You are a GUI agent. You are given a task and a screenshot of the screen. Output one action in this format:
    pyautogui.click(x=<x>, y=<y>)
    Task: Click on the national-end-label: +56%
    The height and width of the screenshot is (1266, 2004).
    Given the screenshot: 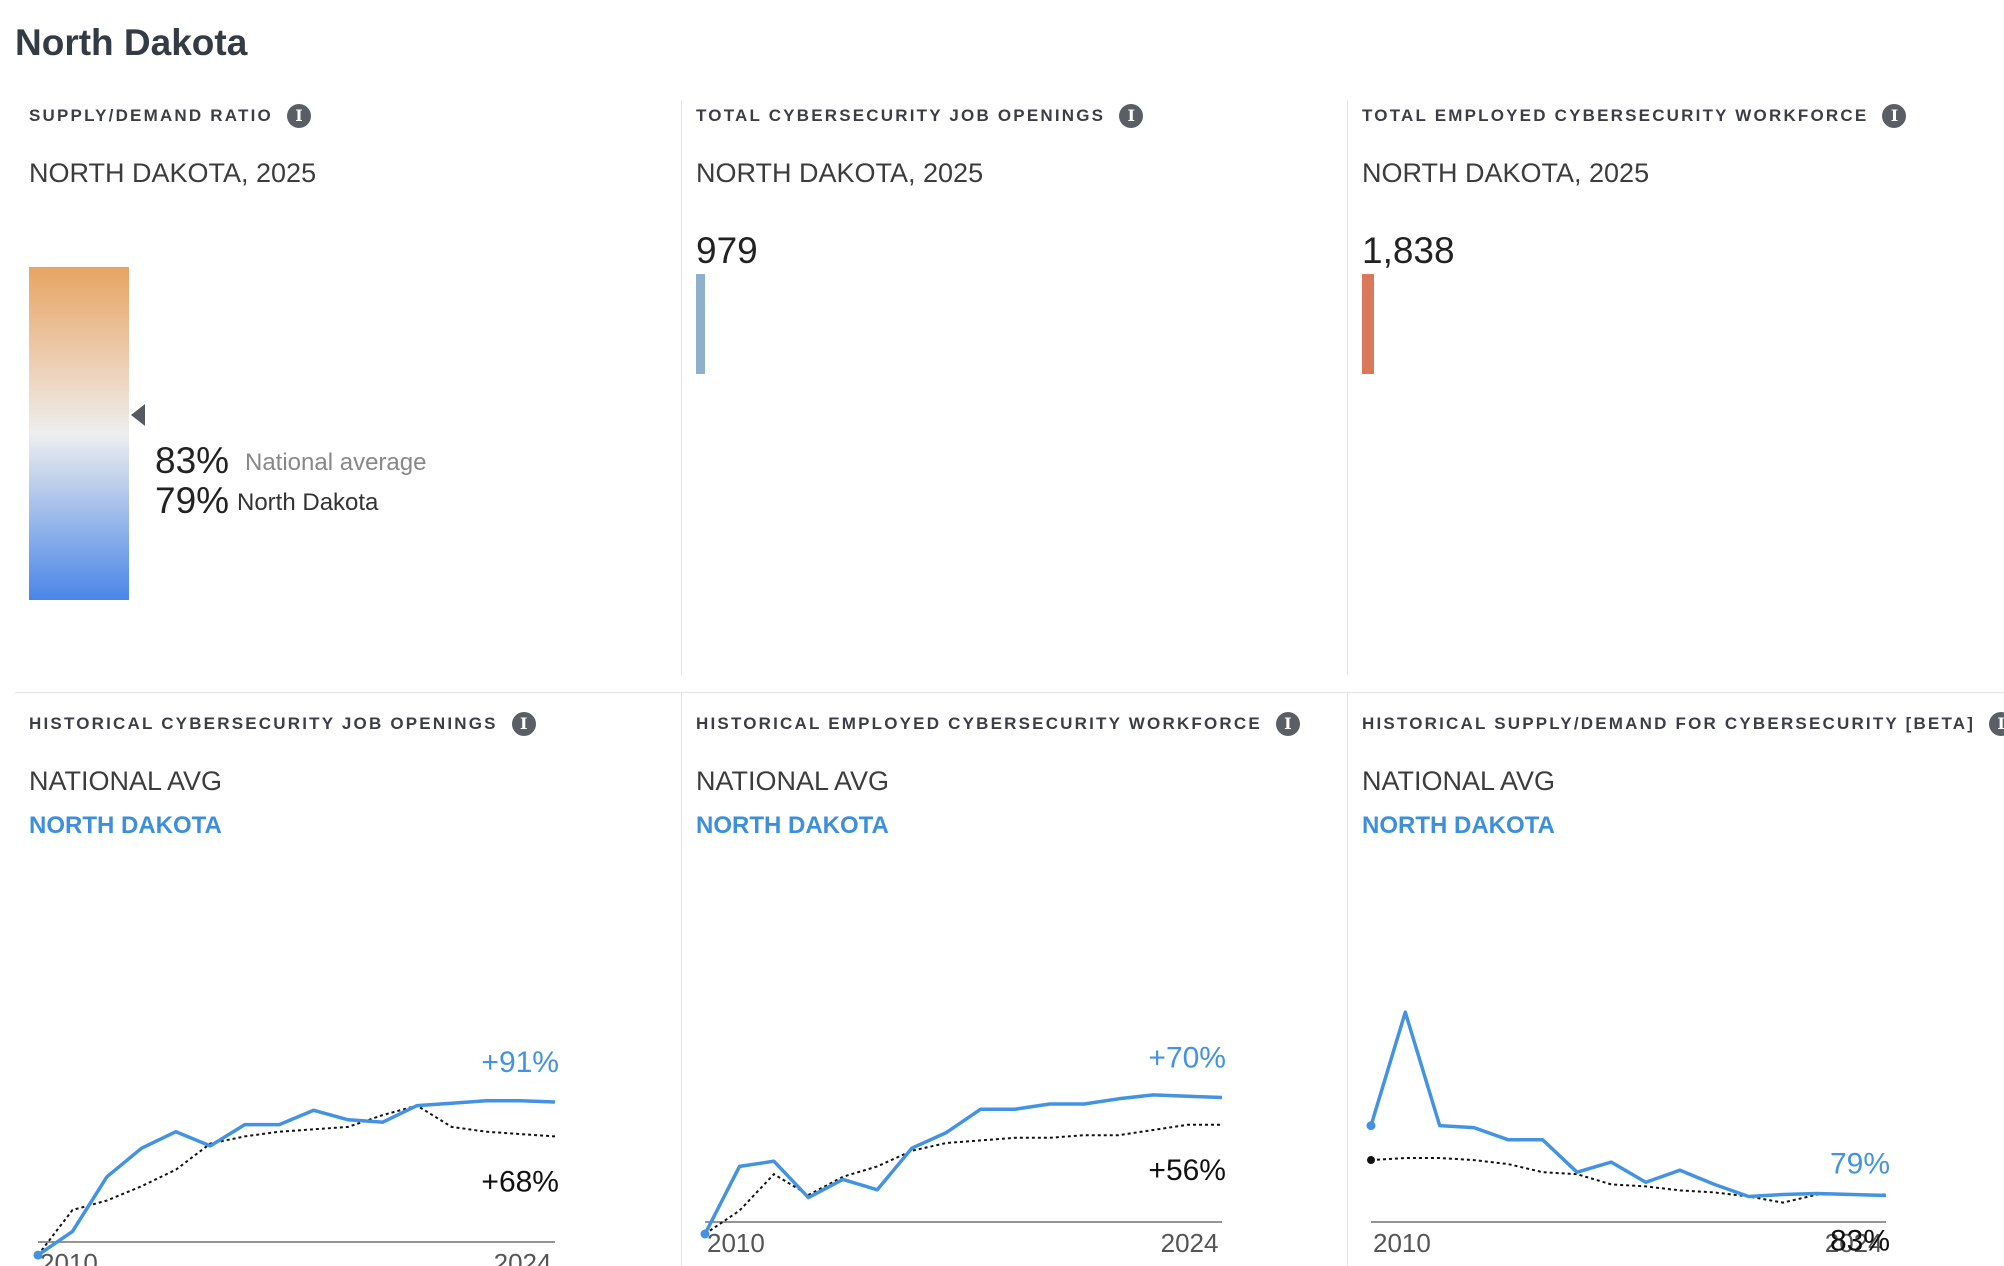 What is the action you would take?
    pyautogui.click(x=1187, y=1170)
    